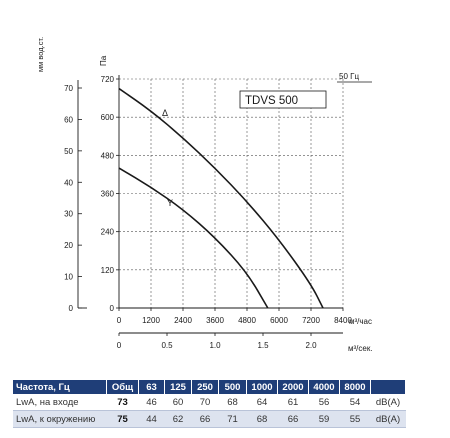 The height and width of the screenshot is (438, 450). What do you see at coordinates (247, 320) in the screenshot?
I see `x-tick-label: 4800` at bounding box center [247, 320].